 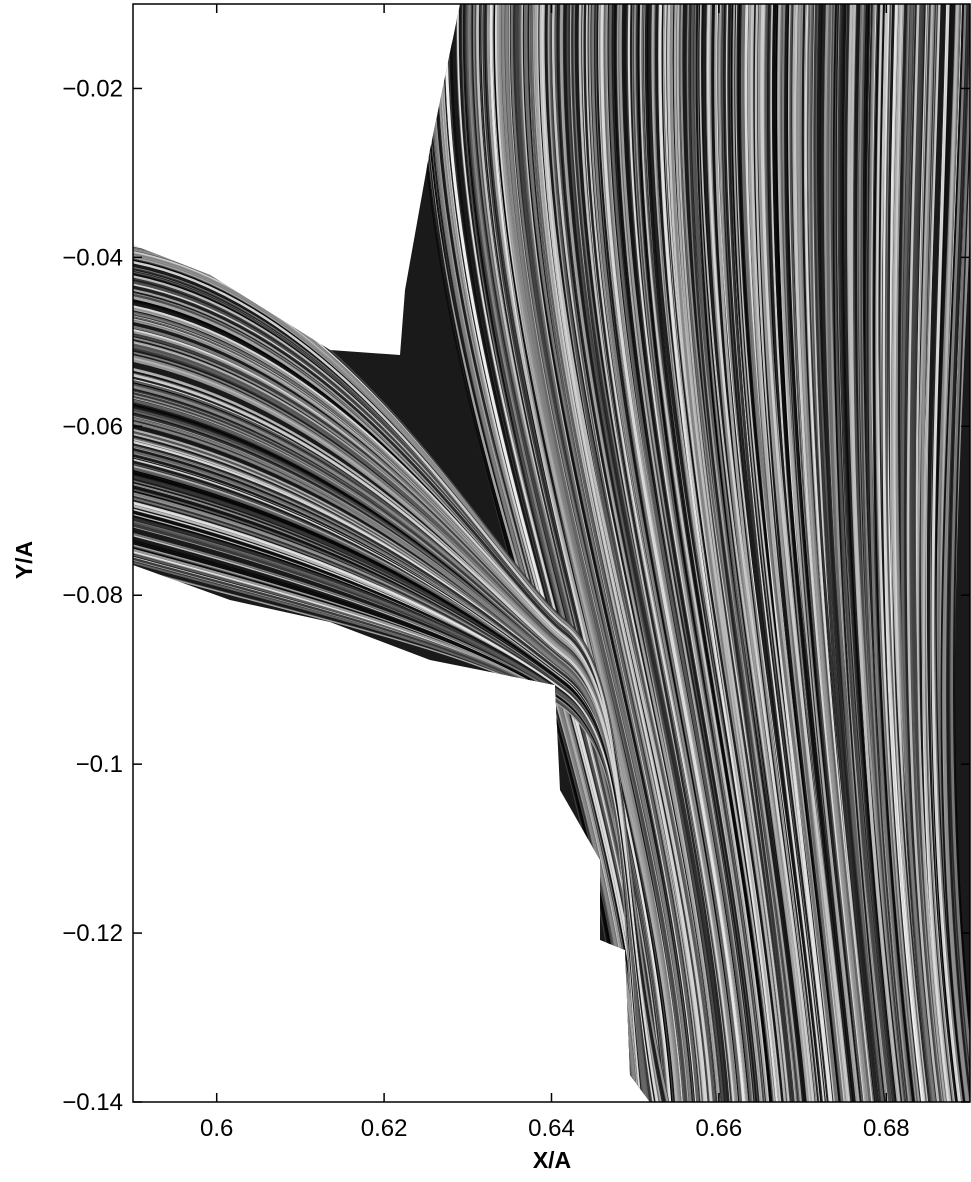 I want to click on y-tick-label: −0.12, so click(x=92, y=933).